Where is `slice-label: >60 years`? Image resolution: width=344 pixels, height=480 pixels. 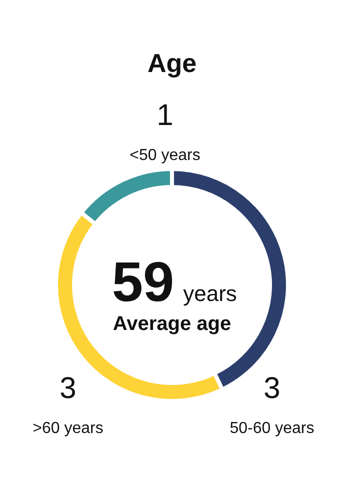
slice-label: >60 years is located at coordinates (68, 428).